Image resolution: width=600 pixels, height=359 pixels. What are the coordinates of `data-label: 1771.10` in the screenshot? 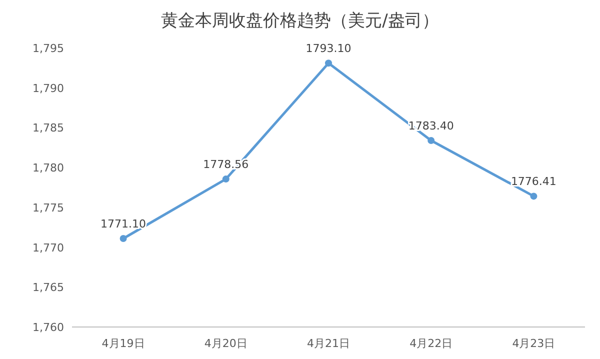 It's located at (123, 224).